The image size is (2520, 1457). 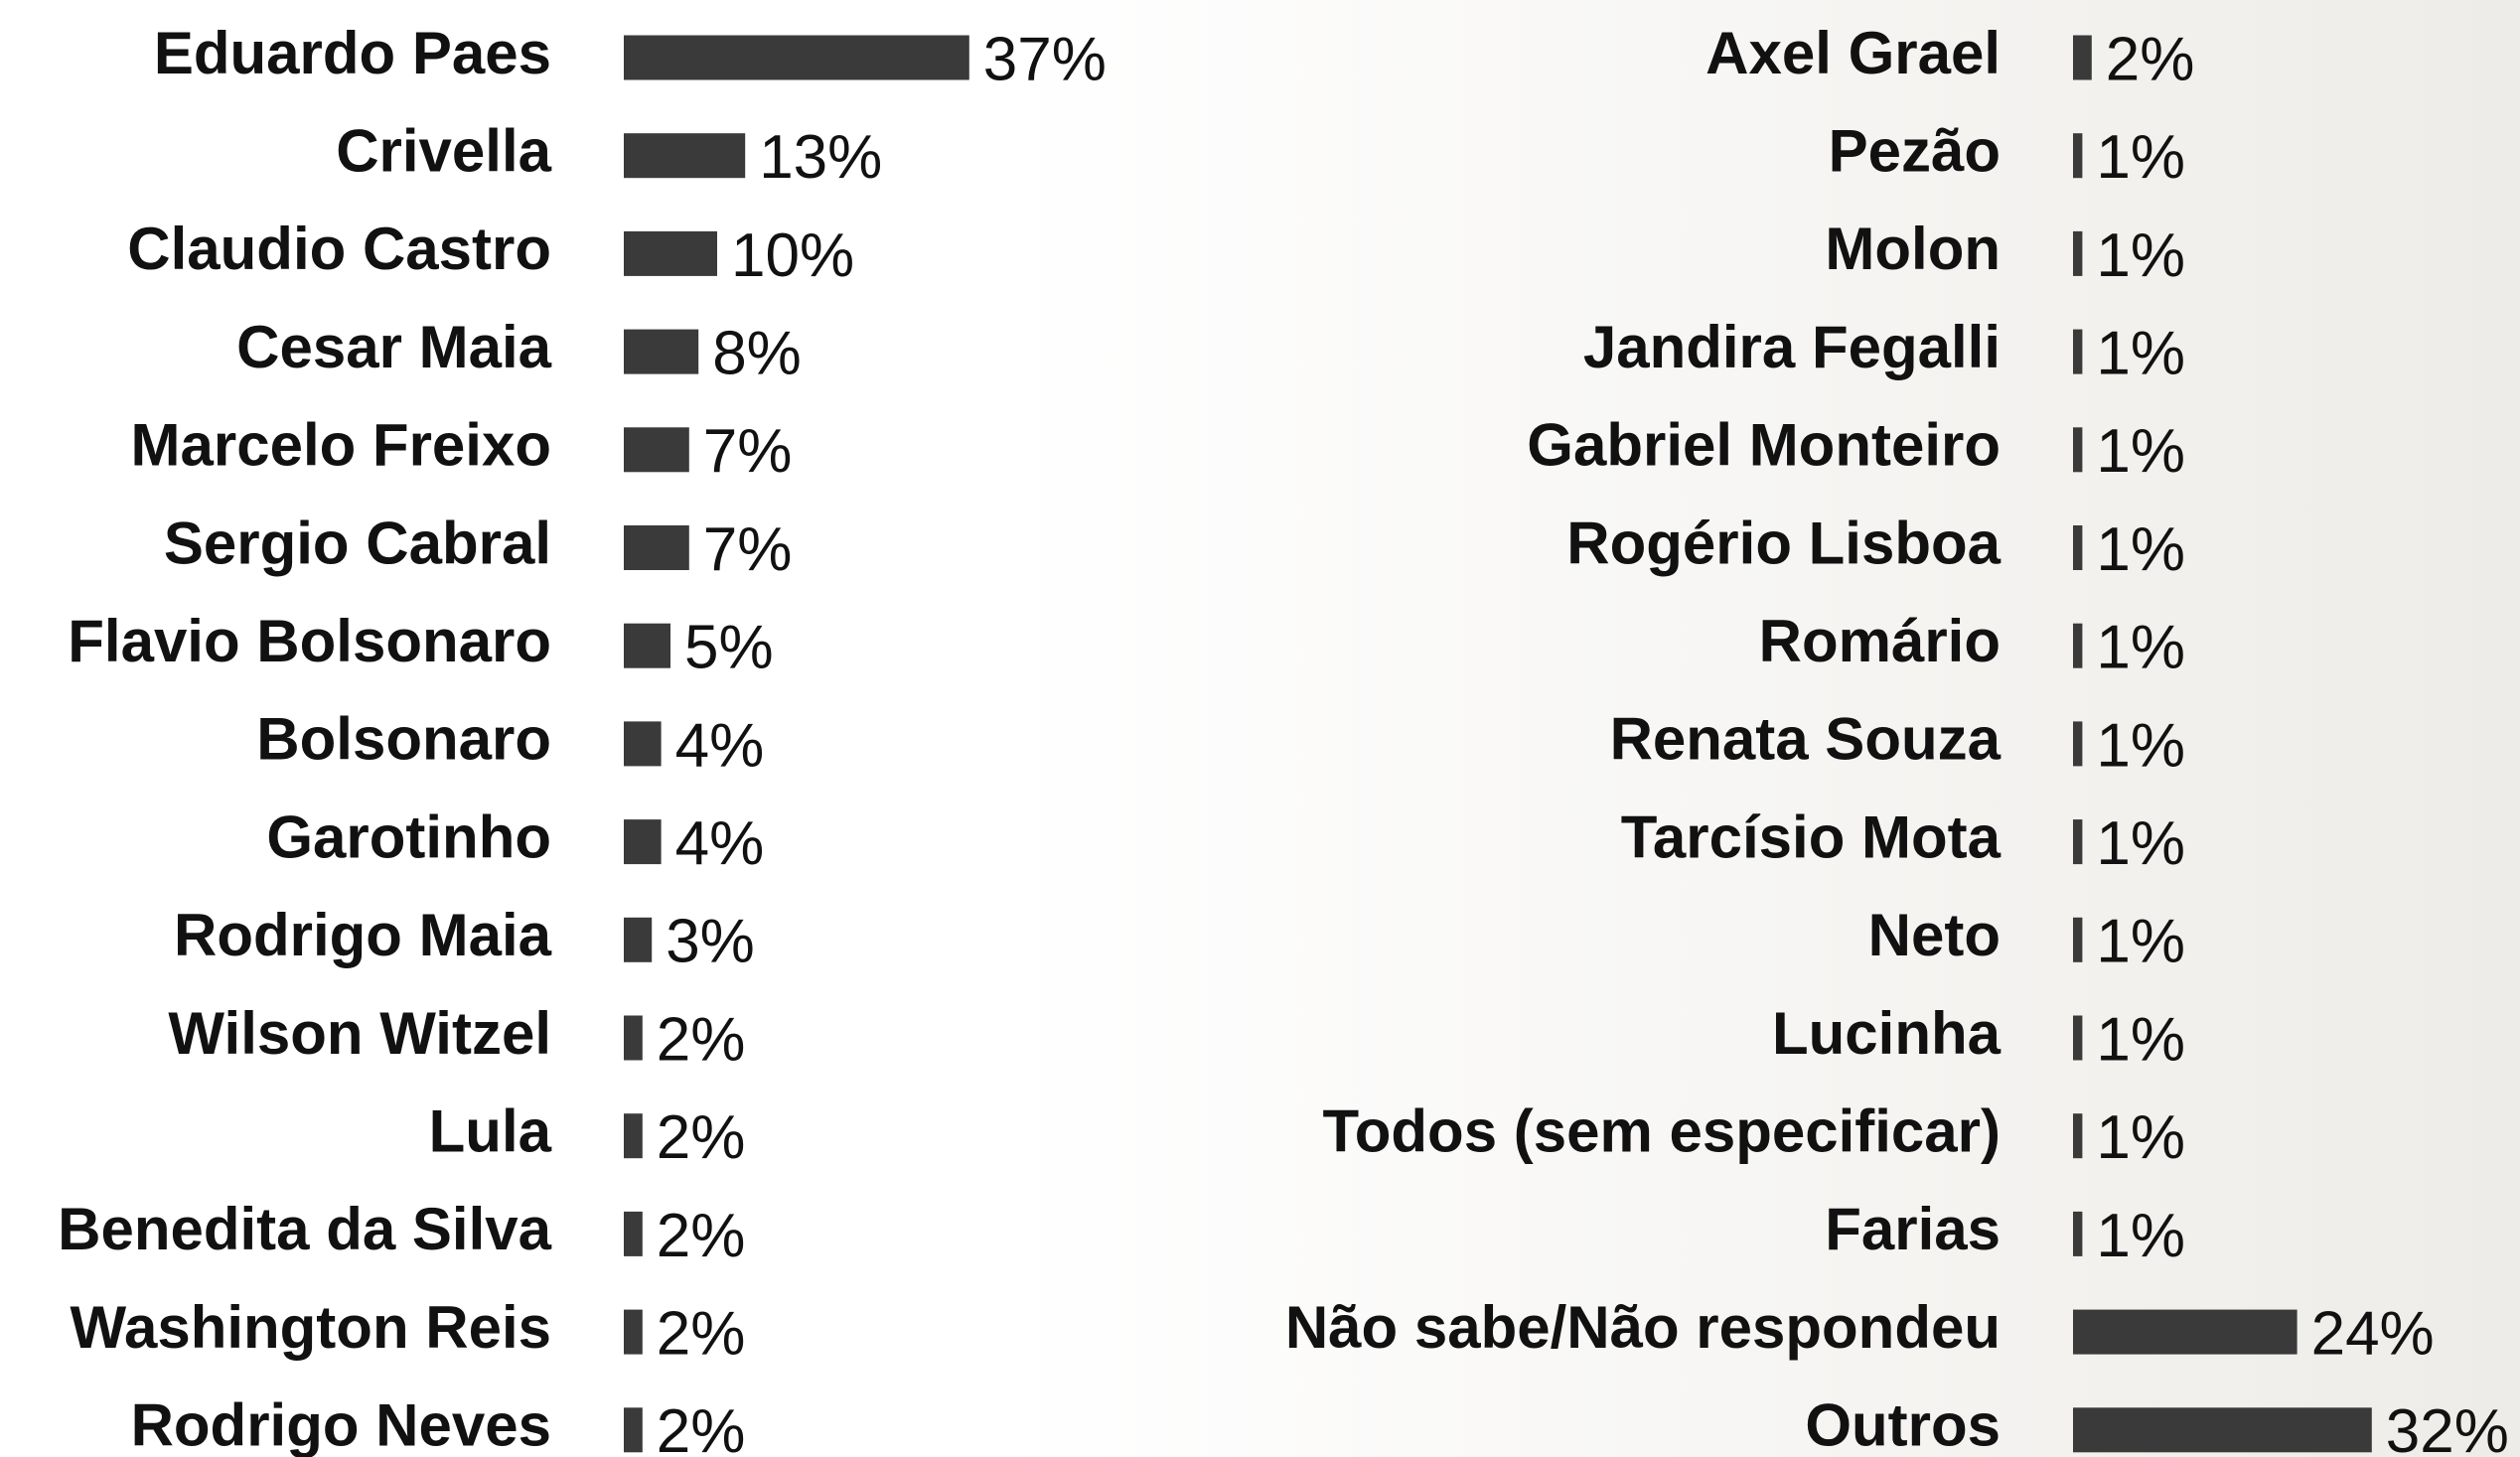 What do you see at coordinates (341, 446) in the screenshot?
I see `category-label: Marcelo Freixo` at bounding box center [341, 446].